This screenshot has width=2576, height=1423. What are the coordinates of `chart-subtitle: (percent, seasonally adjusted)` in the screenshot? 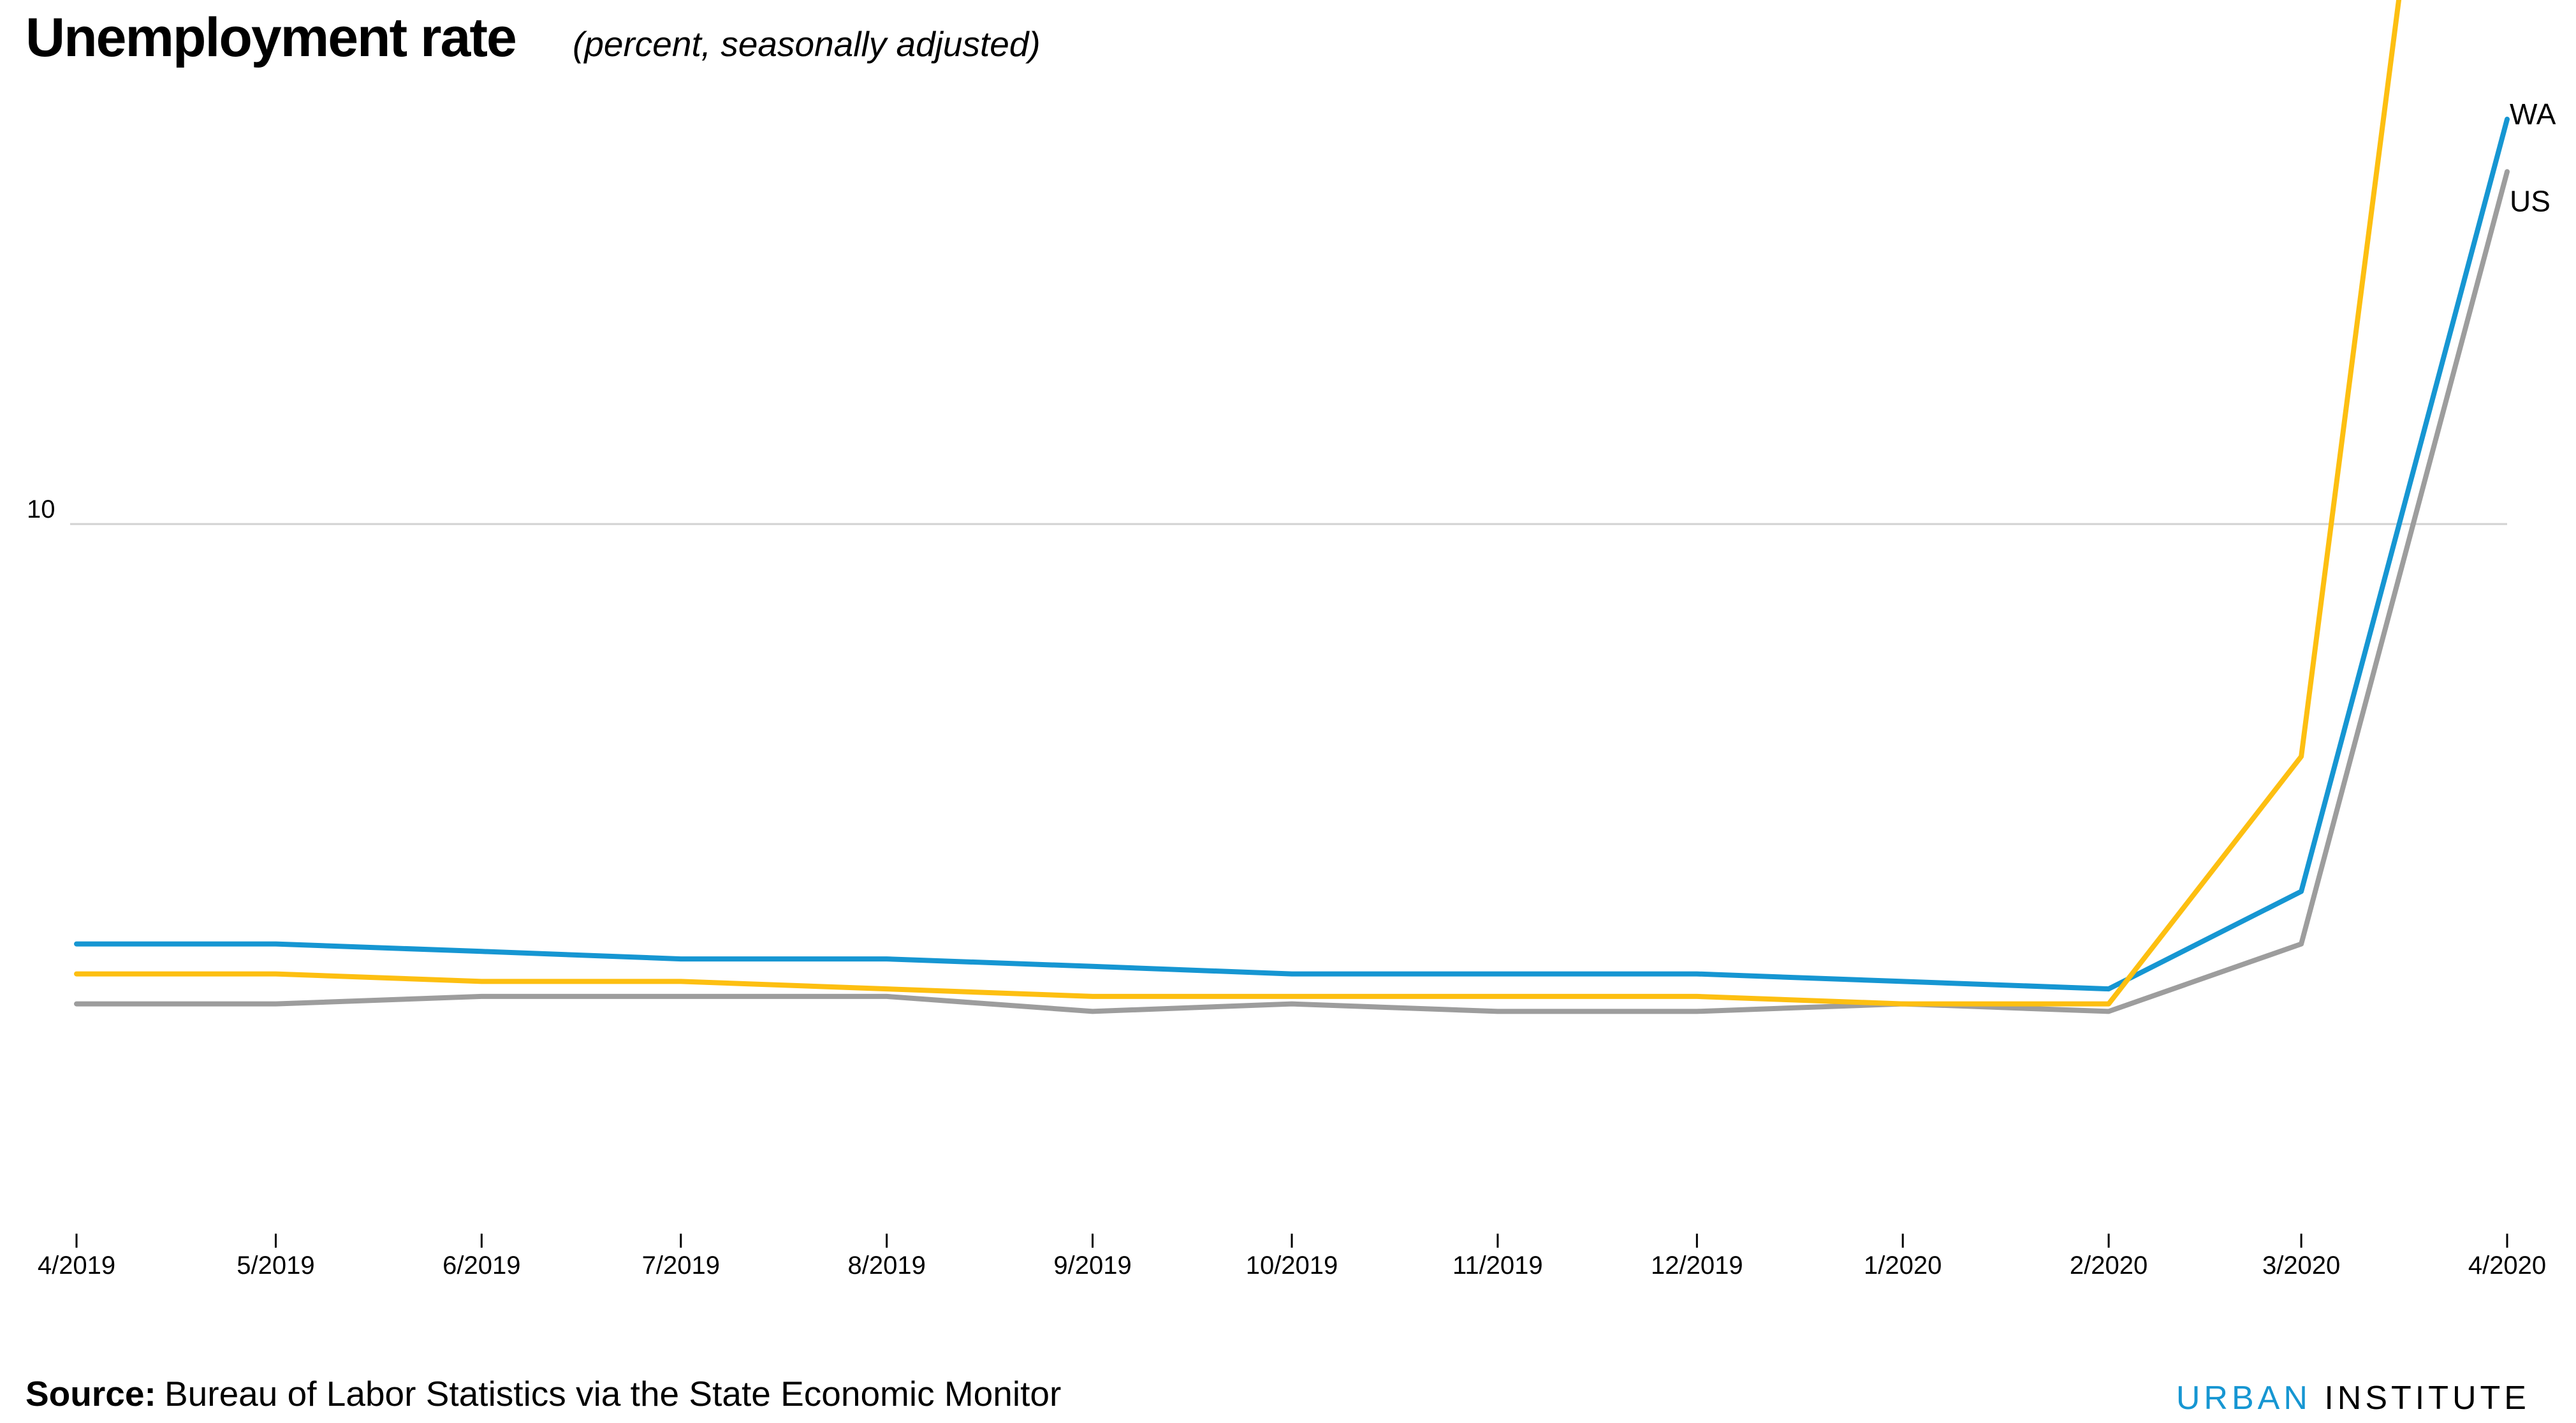 It's located at (807, 44).